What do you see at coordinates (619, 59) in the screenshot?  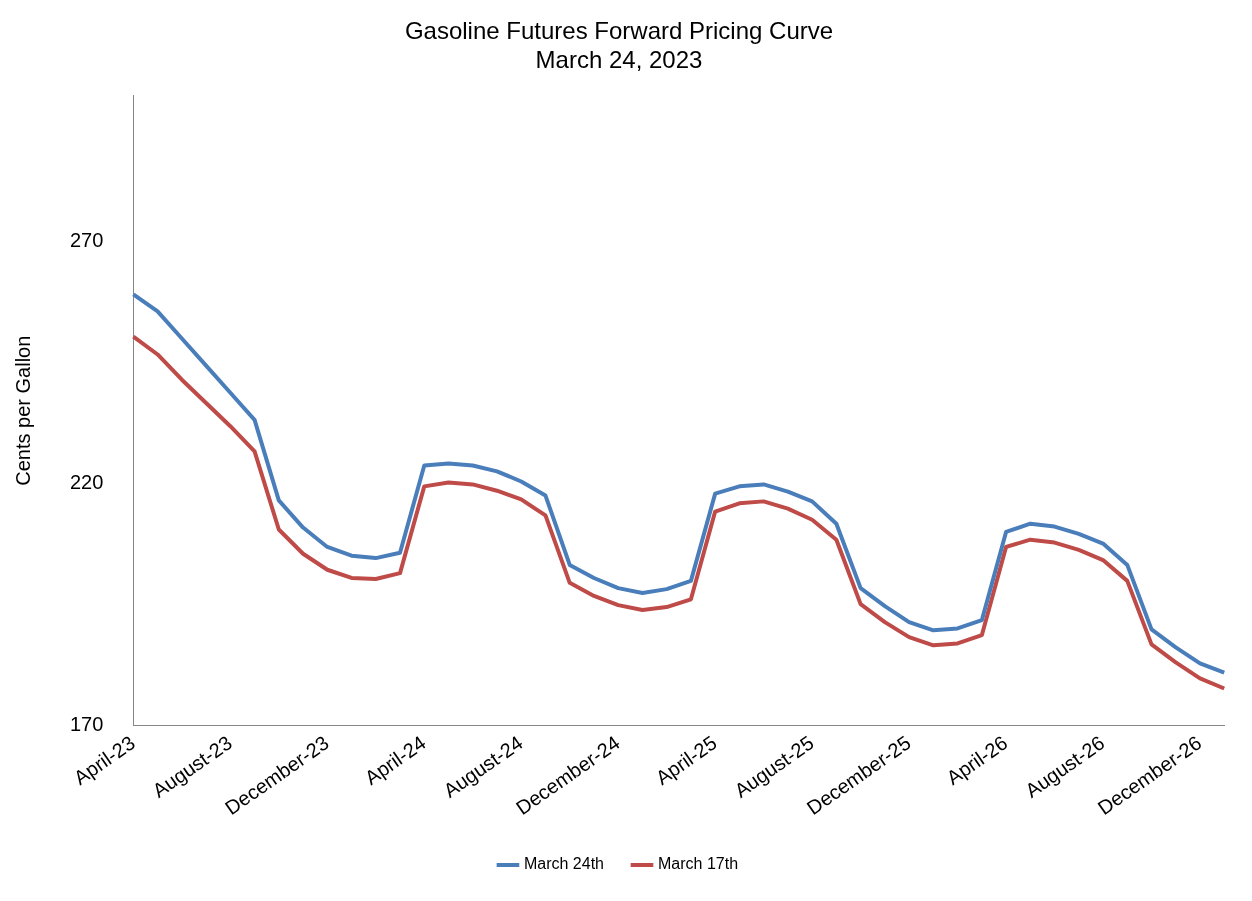 I see `chart-subtitle: March 24, 2023` at bounding box center [619, 59].